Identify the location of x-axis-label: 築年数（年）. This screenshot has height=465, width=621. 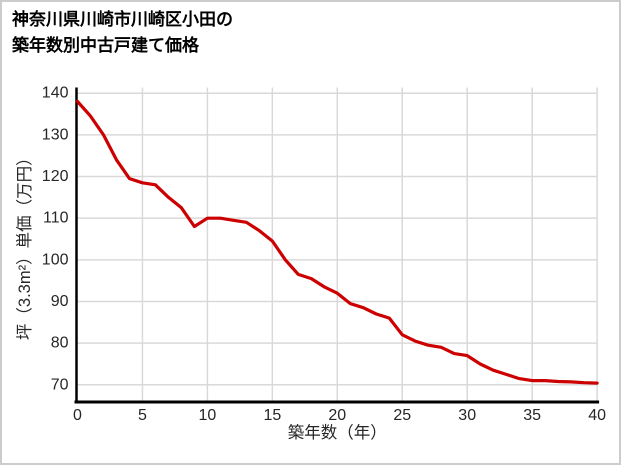
(337, 432).